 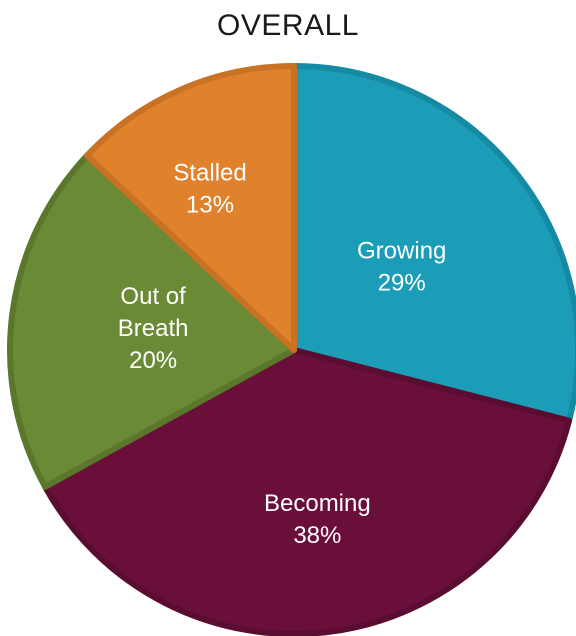 What do you see at coordinates (209, 188) in the screenshot?
I see `slice-label-stalled: Stalled 13%` at bounding box center [209, 188].